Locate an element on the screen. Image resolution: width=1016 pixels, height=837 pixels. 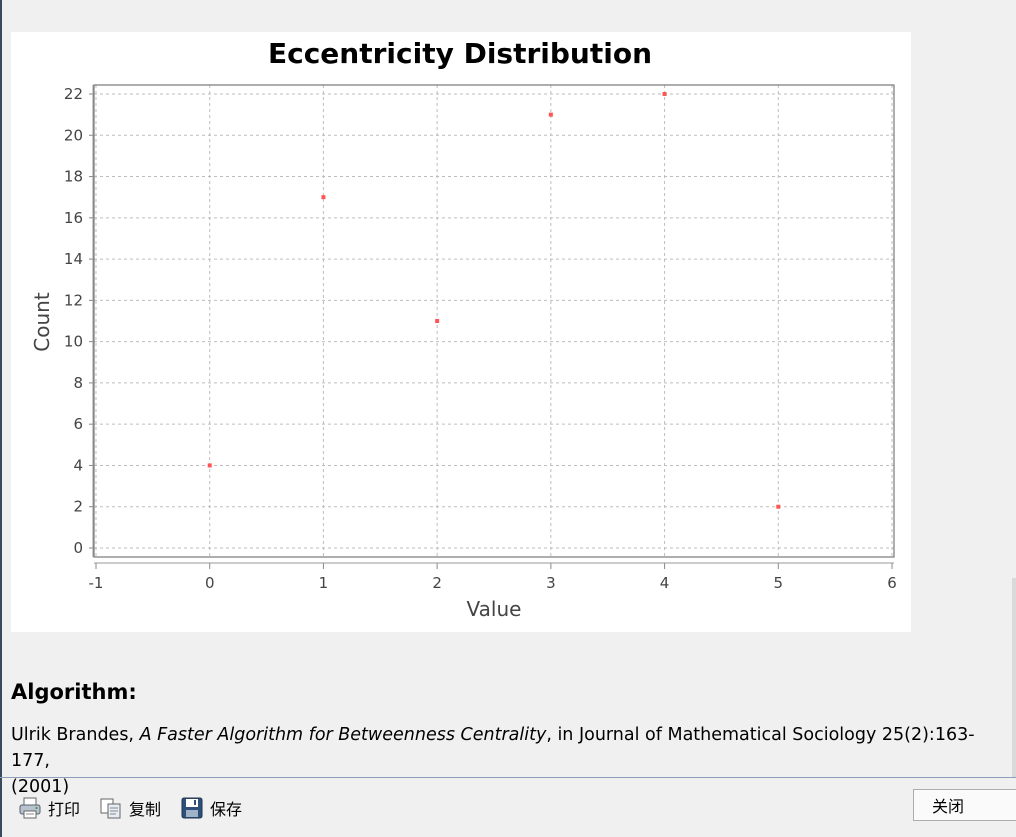
algorithm-heading: Algorithm: is located at coordinates (74, 692).